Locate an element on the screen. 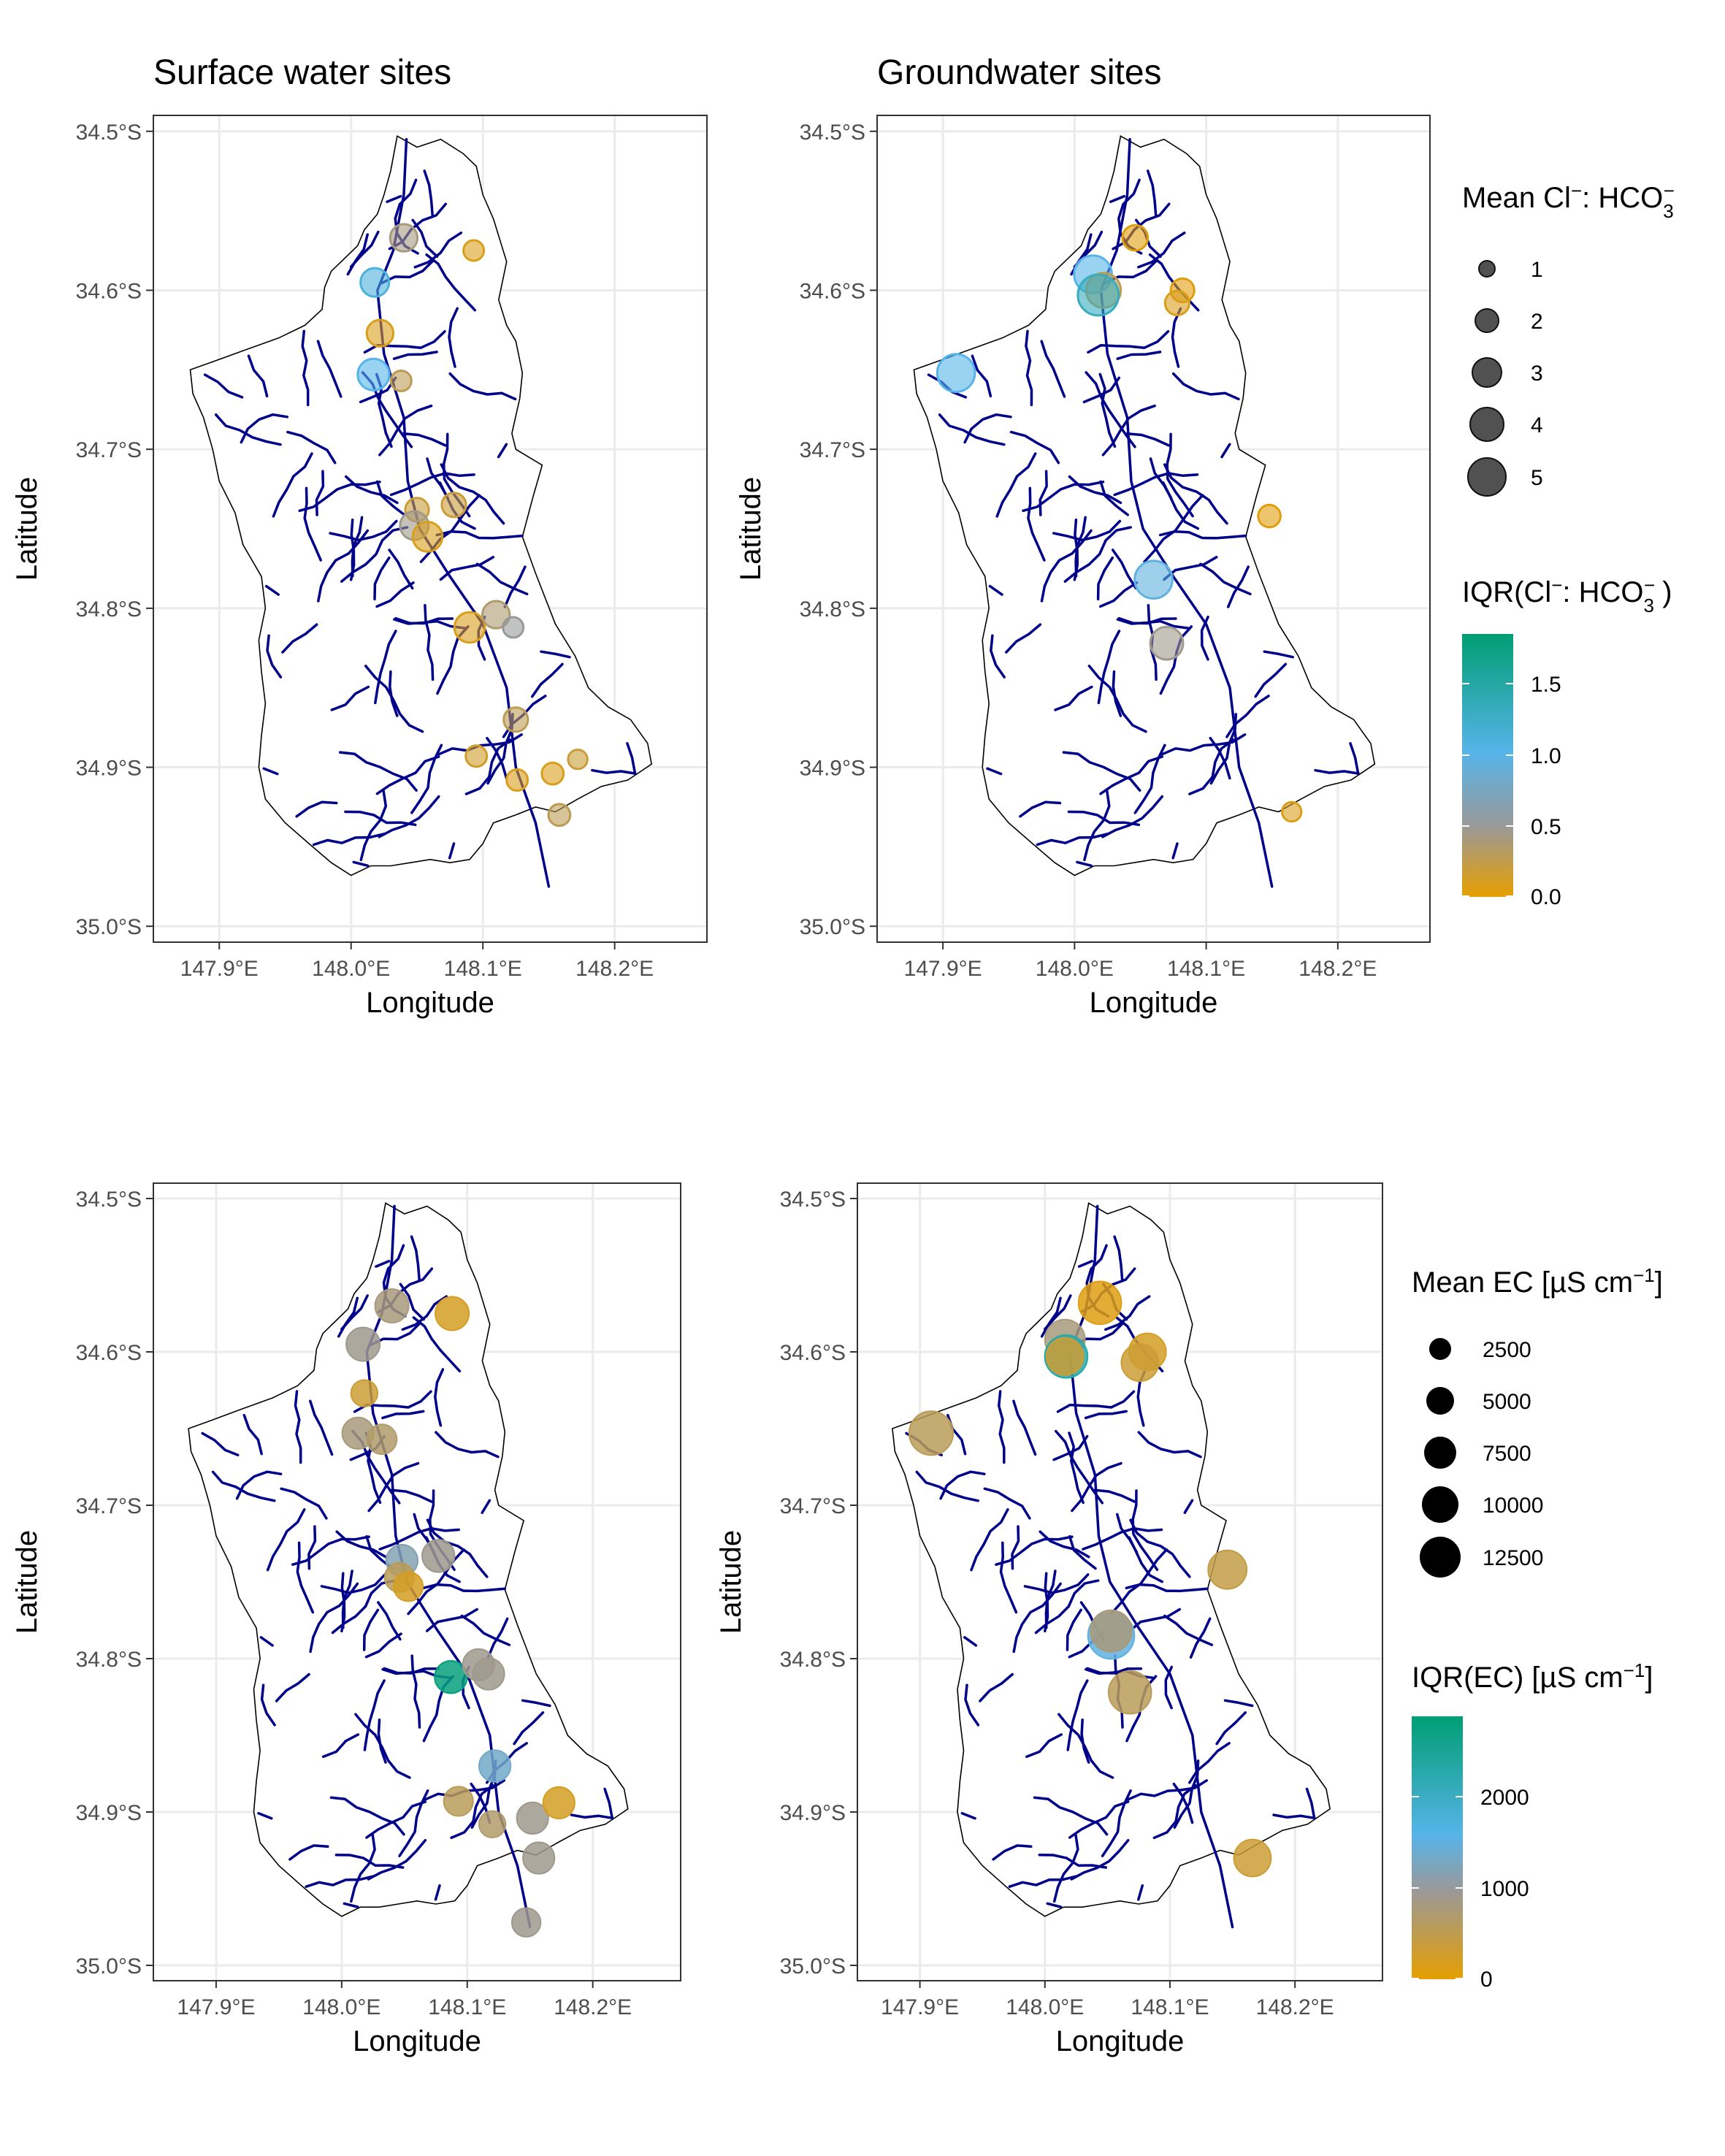  x-tick-label: 147.9°E is located at coordinates (920, 2007).